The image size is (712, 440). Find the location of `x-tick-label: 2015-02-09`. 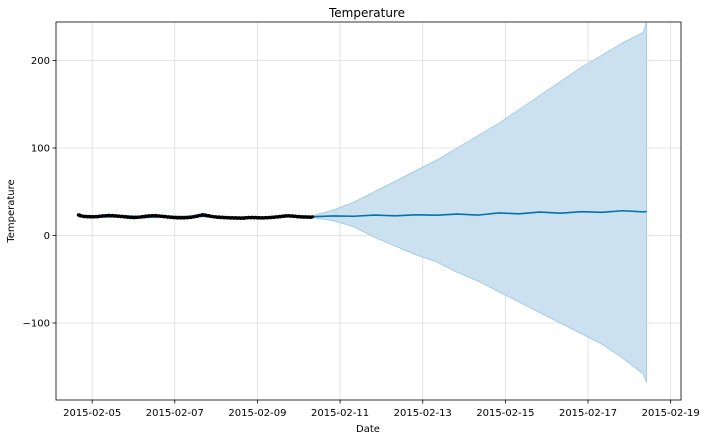

x-tick-label: 2015-02-09 is located at coordinates (257, 413).